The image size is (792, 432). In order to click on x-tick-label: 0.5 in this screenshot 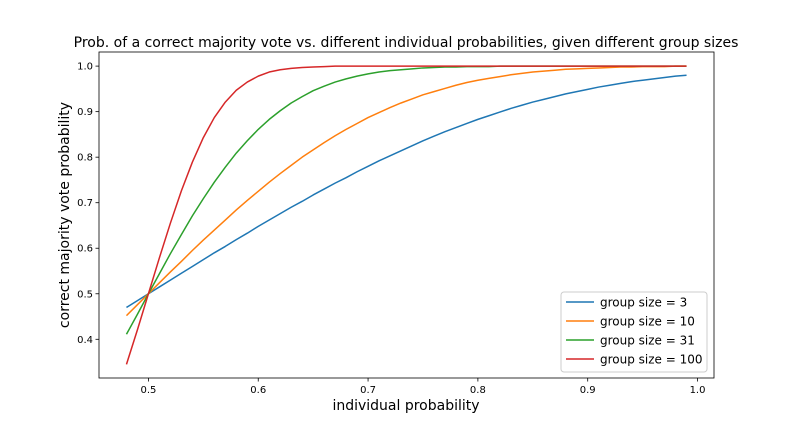, I will do `click(148, 390)`.